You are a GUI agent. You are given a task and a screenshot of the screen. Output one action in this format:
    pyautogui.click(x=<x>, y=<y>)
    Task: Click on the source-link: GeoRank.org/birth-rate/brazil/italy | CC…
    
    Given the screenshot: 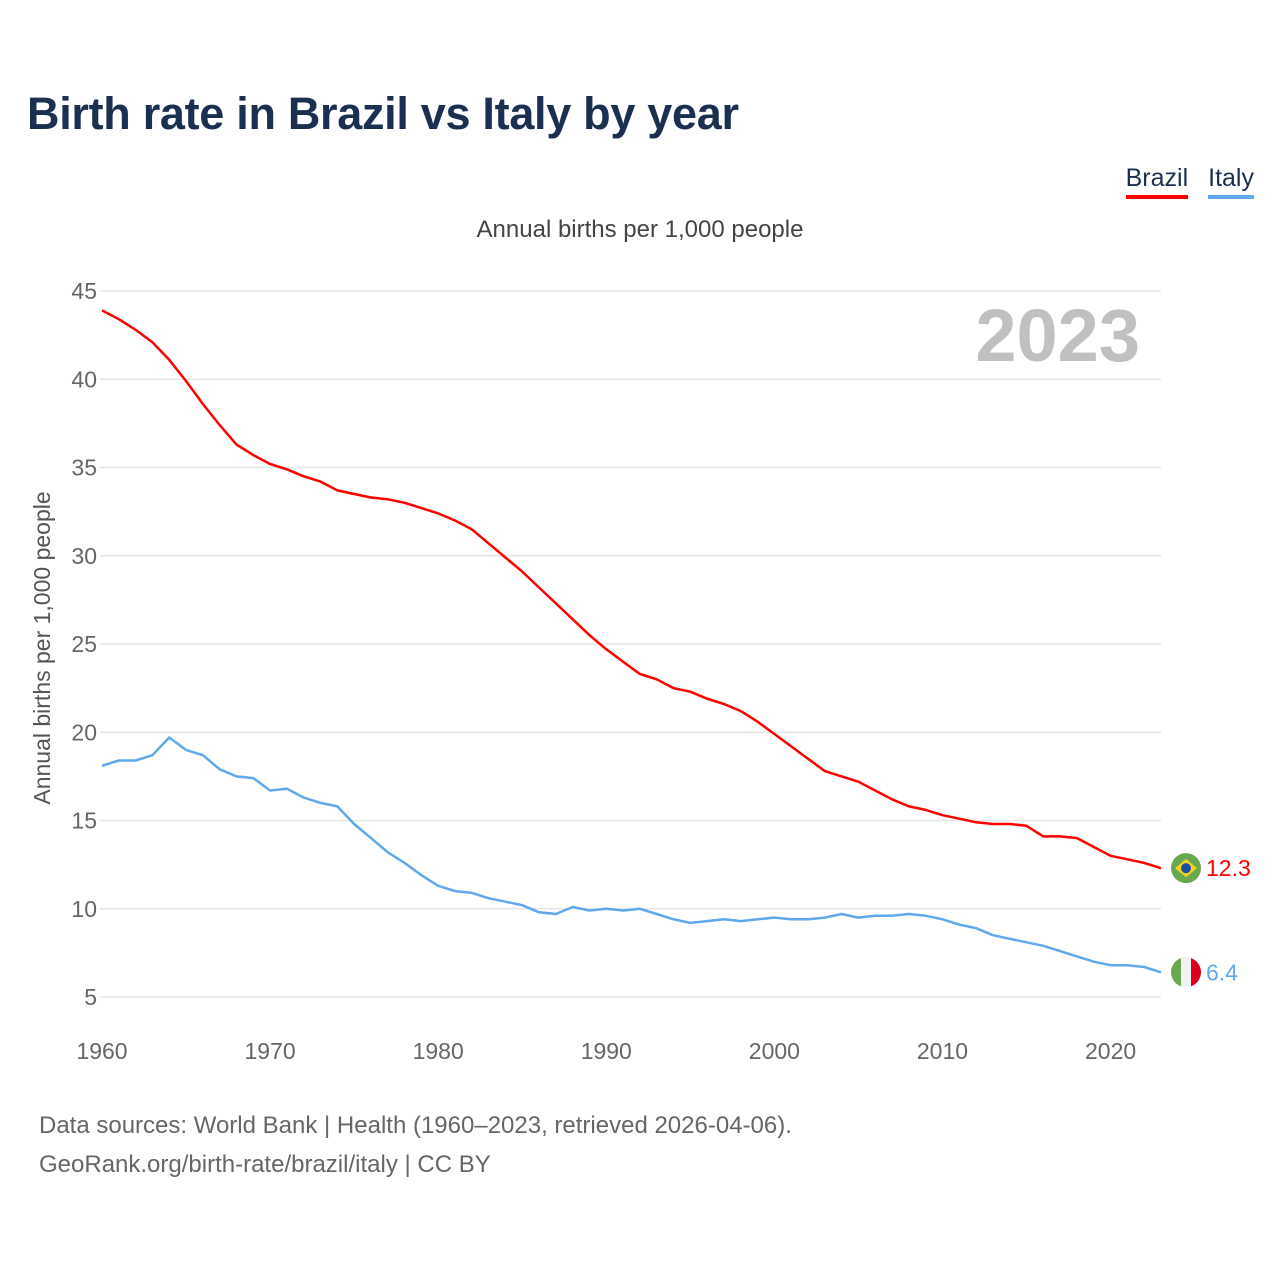 What is the action you would take?
    pyautogui.click(x=265, y=1164)
    